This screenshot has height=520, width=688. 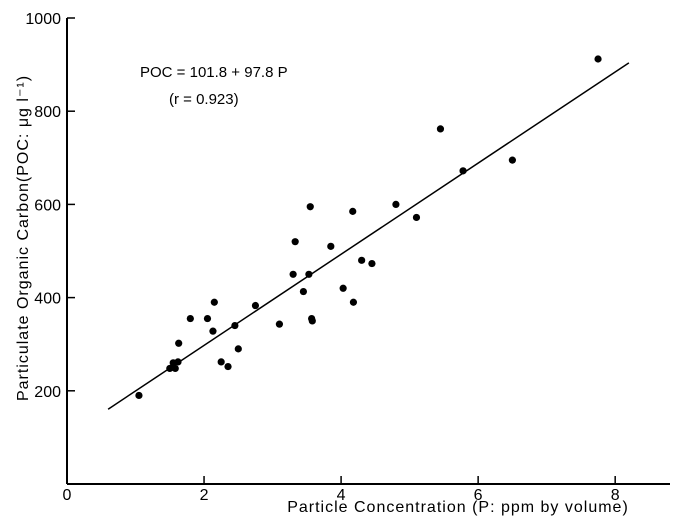 What do you see at coordinates (214, 72) in the screenshot?
I see `regression-equation: POC = 101.8 + 97.8 P` at bounding box center [214, 72].